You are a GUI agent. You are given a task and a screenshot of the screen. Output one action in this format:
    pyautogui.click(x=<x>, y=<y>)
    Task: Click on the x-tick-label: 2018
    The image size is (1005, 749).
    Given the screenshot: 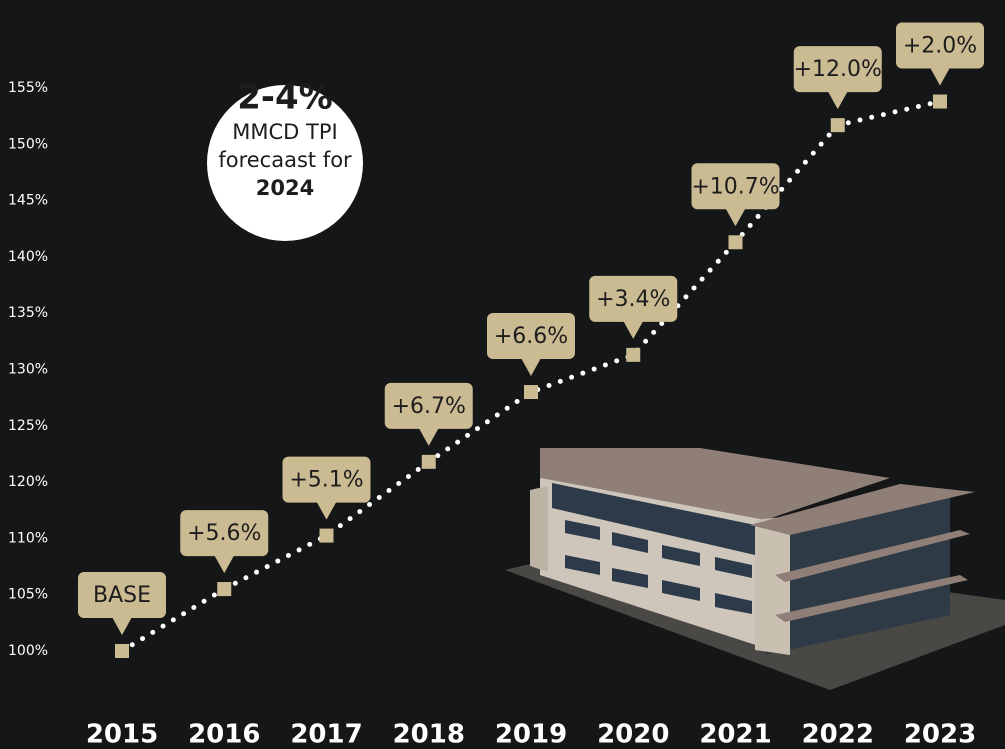 What is the action you would take?
    pyautogui.click(x=429, y=734)
    